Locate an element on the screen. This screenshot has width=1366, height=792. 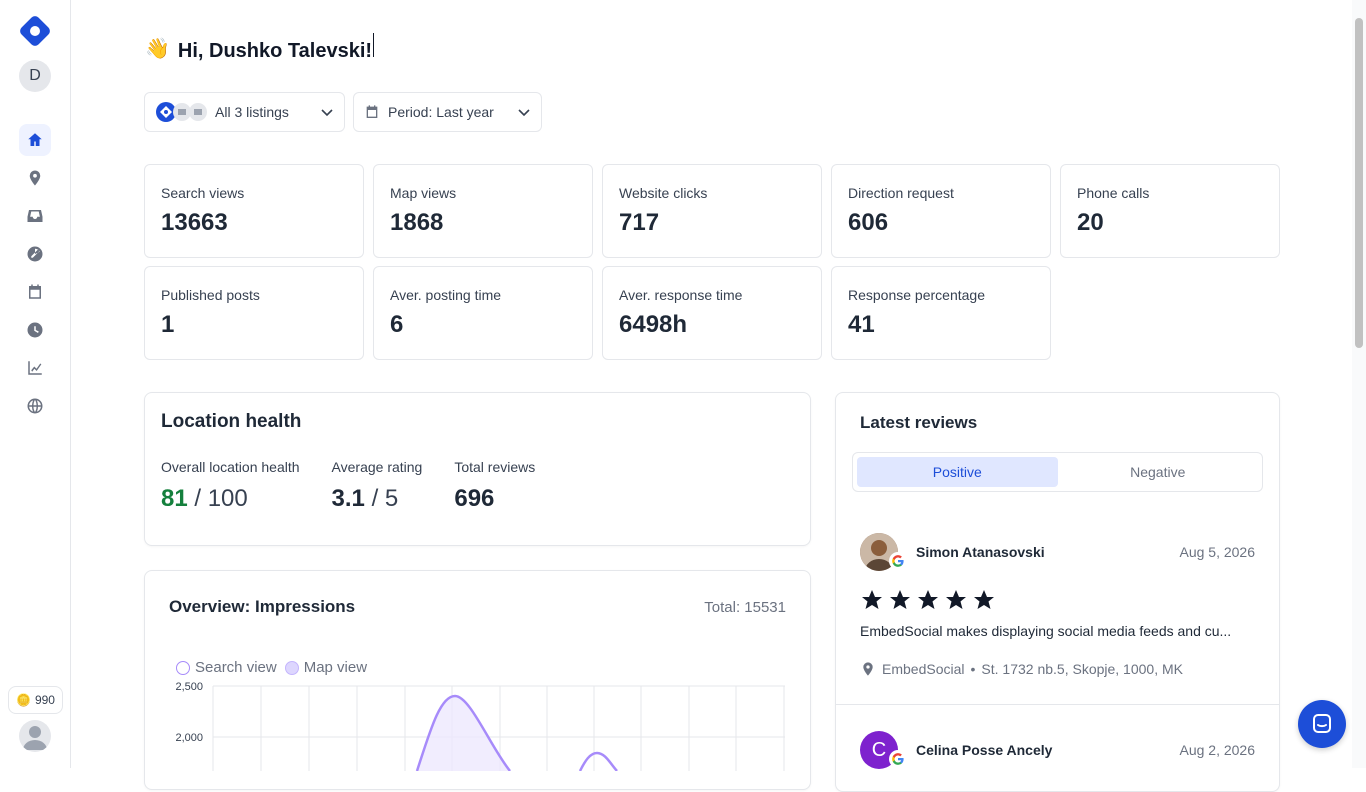
location-health-title: Location health is located at coordinates (231, 421).